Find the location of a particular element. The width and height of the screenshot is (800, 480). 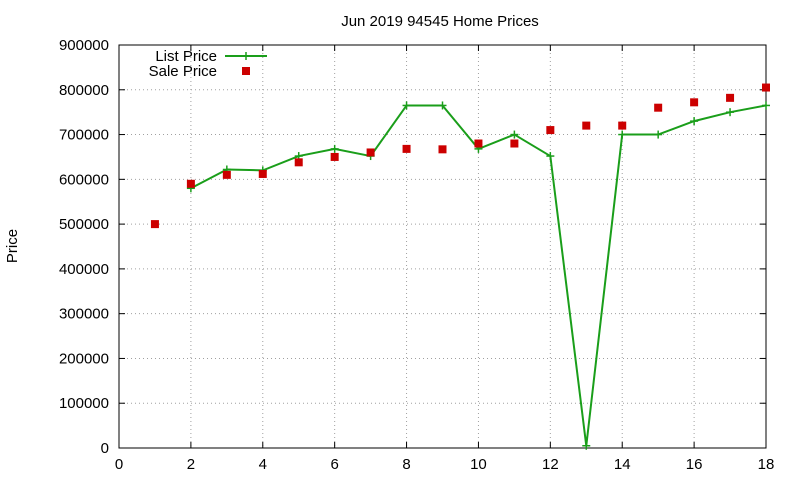

x-tick-label: 6 is located at coordinates (334, 464).